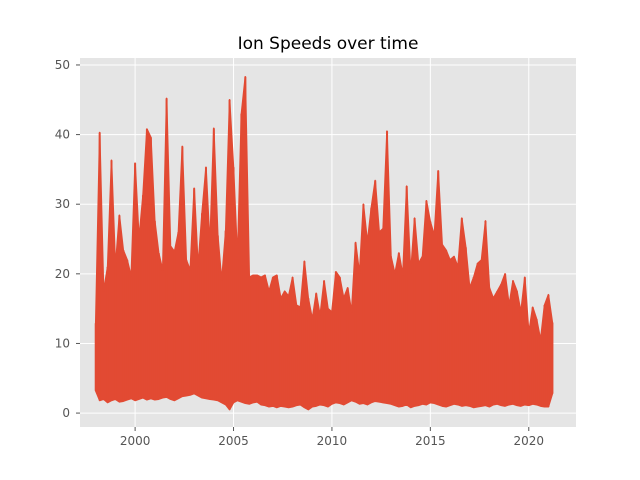  What do you see at coordinates (328, 44) in the screenshot?
I see `chart-title: Ion Speeds over time` at bounding box center [328, 44].